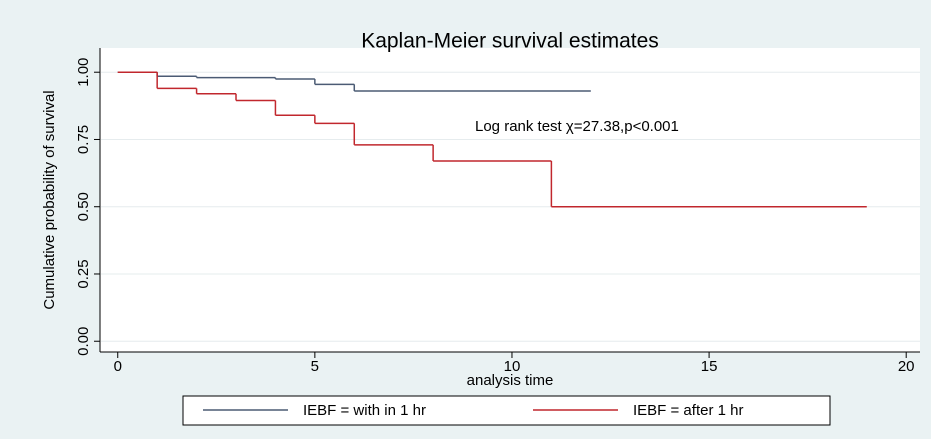  Describe the element at coordinates (510, 380) in the screenshot. I see `x-axis-title: analysis time` at that location.